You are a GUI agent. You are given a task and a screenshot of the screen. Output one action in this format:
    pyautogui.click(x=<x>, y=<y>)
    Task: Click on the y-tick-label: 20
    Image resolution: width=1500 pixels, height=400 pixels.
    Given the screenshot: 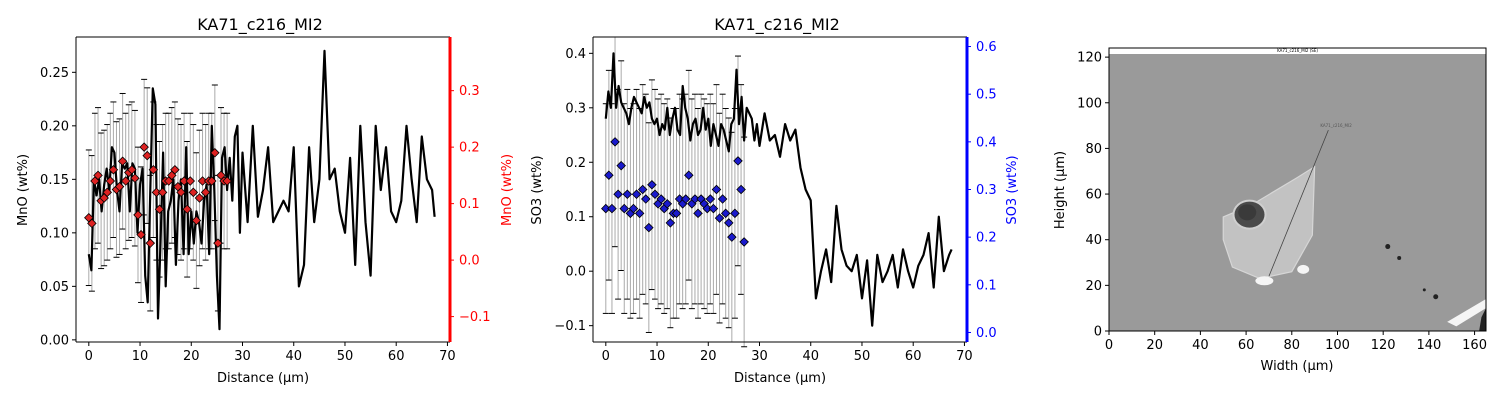 What is the action you would take?
    pyautogui.click(x=1093, y=286)
    